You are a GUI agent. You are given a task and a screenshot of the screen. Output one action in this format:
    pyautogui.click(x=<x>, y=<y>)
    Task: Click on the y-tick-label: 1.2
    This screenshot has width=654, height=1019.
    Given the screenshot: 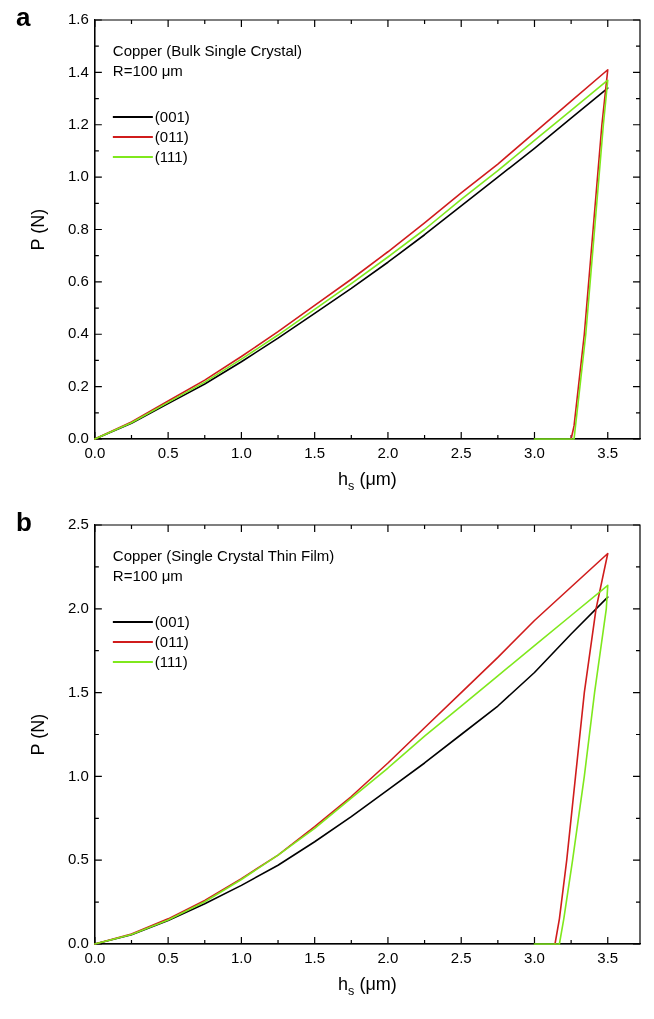 What is the action you would take?
    pyautogui.click(x=78, y=123)
    